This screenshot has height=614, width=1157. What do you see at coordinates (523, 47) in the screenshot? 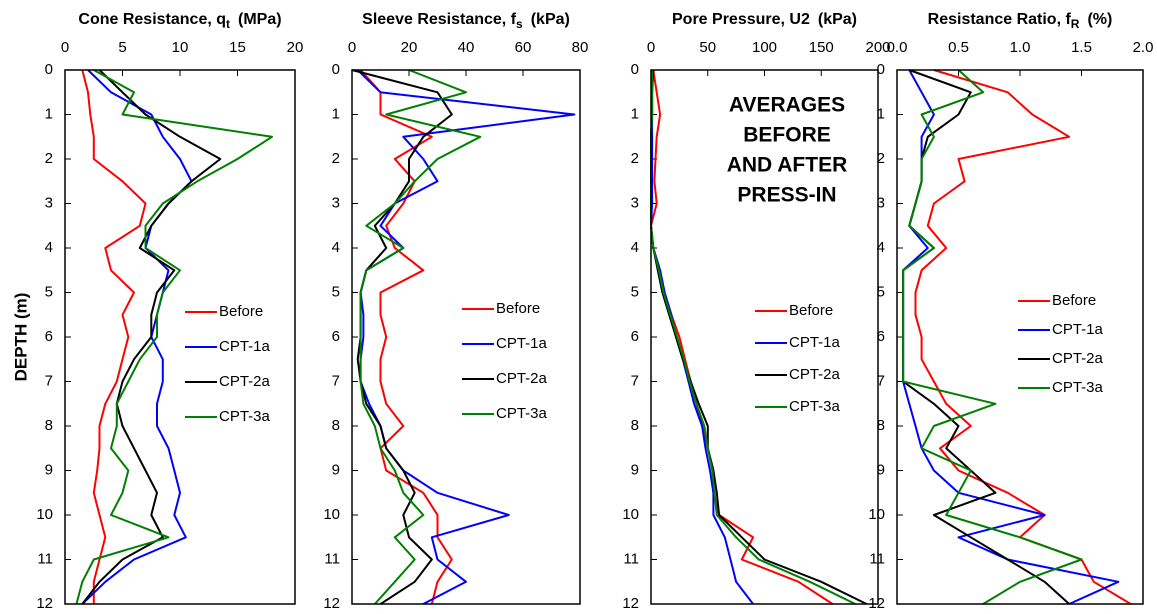
I see `x-tick-label: 60` at bounding box center [523, 47].